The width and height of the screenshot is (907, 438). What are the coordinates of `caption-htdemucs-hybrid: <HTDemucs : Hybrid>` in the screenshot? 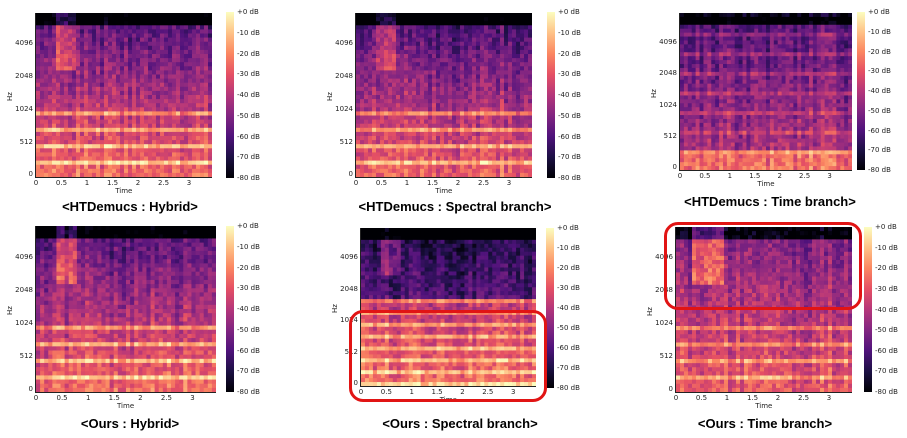 It's located at (130, 206).